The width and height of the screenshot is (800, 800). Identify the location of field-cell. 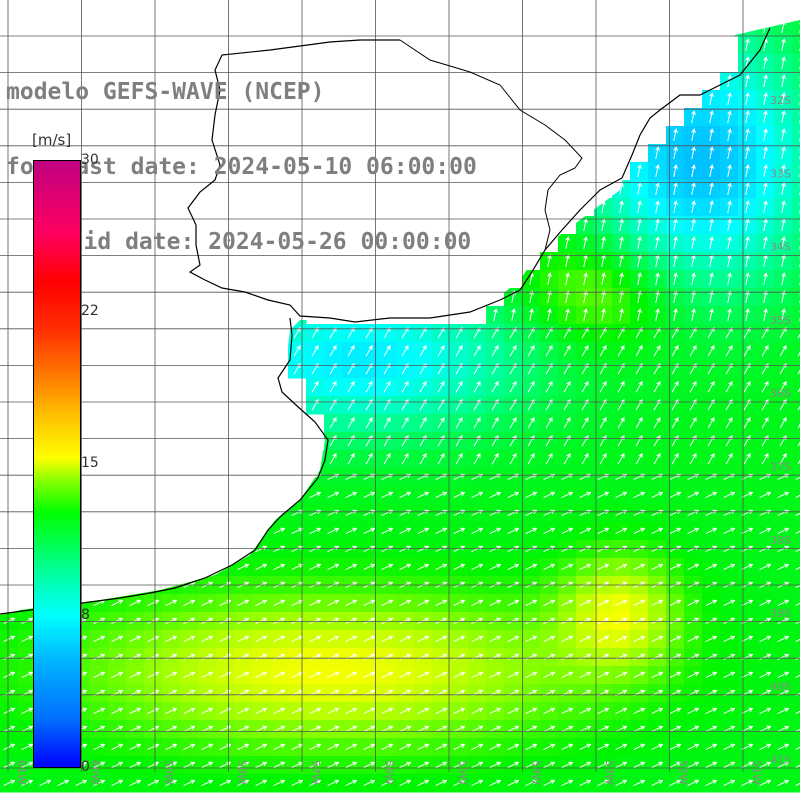
(796, 513).